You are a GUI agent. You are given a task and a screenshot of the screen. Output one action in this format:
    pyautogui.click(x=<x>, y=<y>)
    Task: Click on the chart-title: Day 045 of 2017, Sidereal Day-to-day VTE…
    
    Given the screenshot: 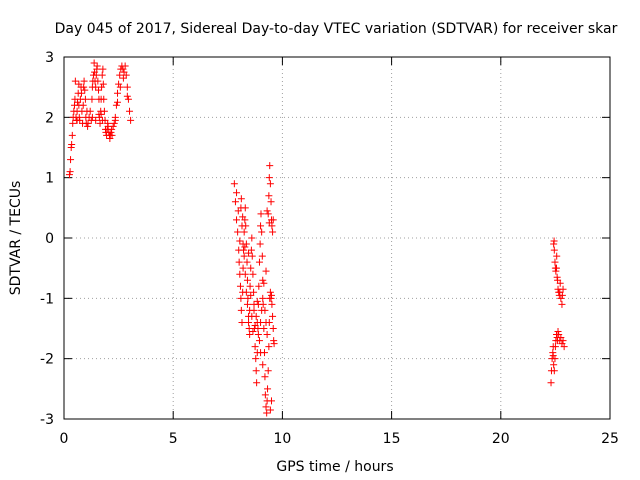 What is the action you would take?
    pyautogui.click(x=336, y=29)
    